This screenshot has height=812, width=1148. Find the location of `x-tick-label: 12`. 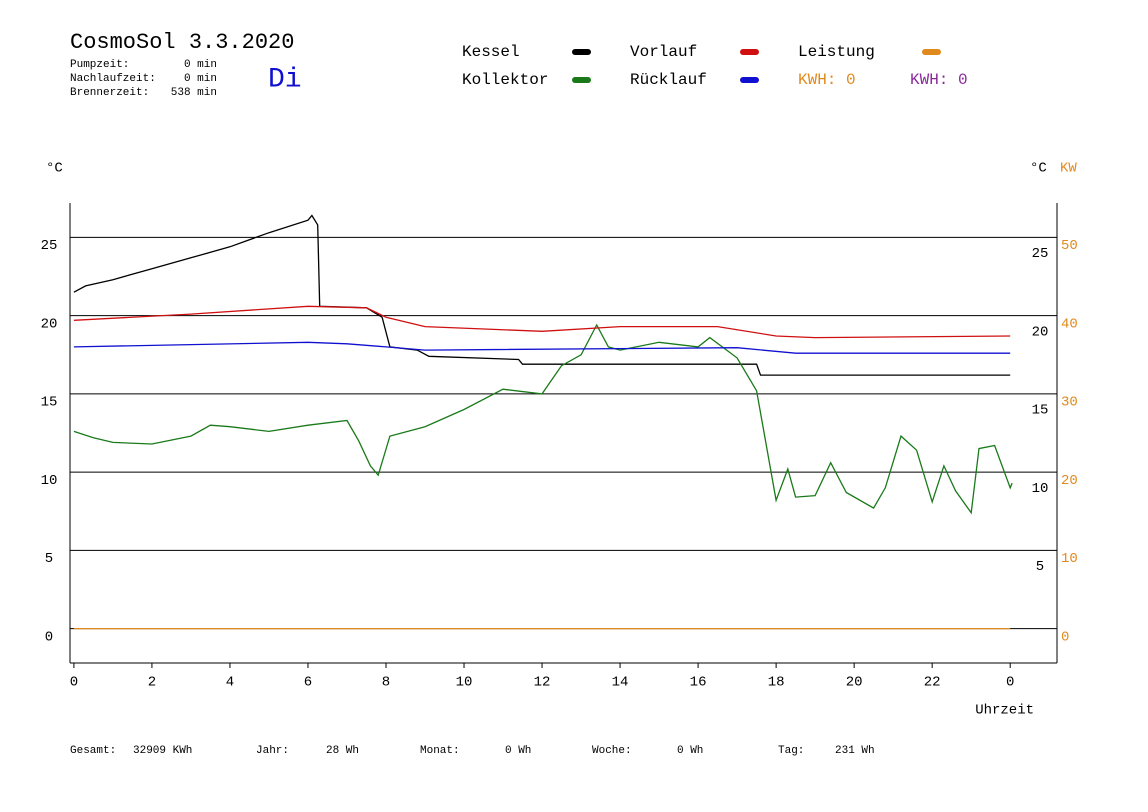

x-tick-label: 12 is located at coordinates (542, 683).